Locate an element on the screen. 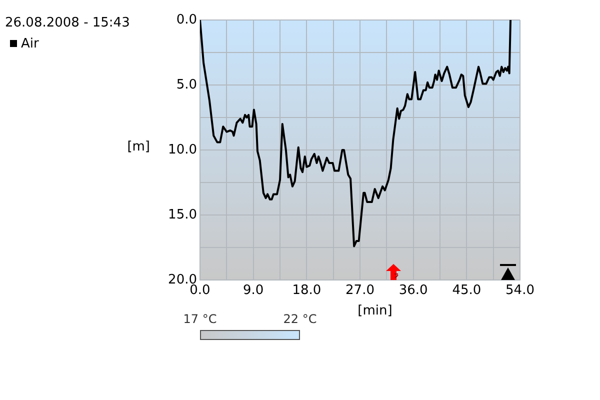  x-tick-label: 36.0 is located at coordinates (413, 290).